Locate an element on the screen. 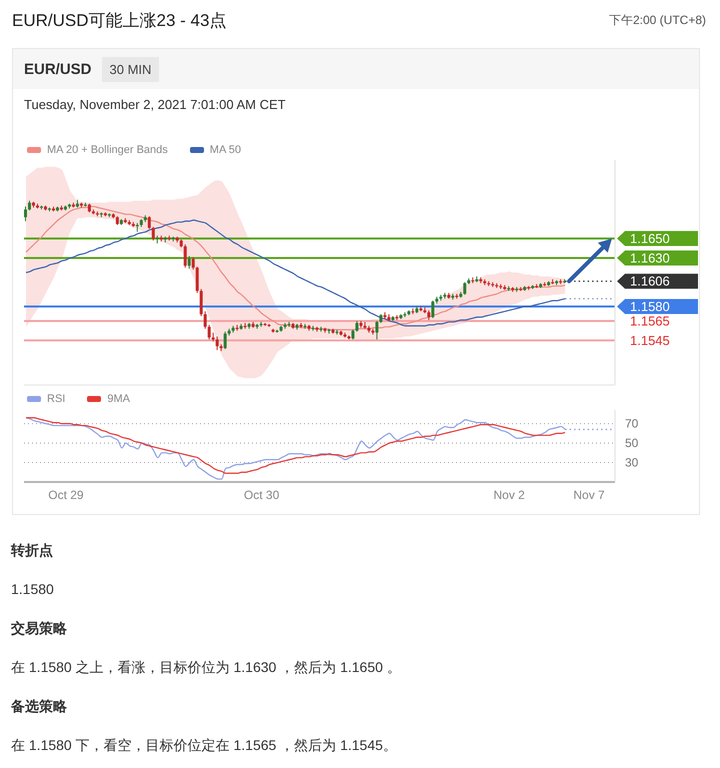 The image size is (720, 768). legend-label: MA 50 is located at coordinates (225, 150).